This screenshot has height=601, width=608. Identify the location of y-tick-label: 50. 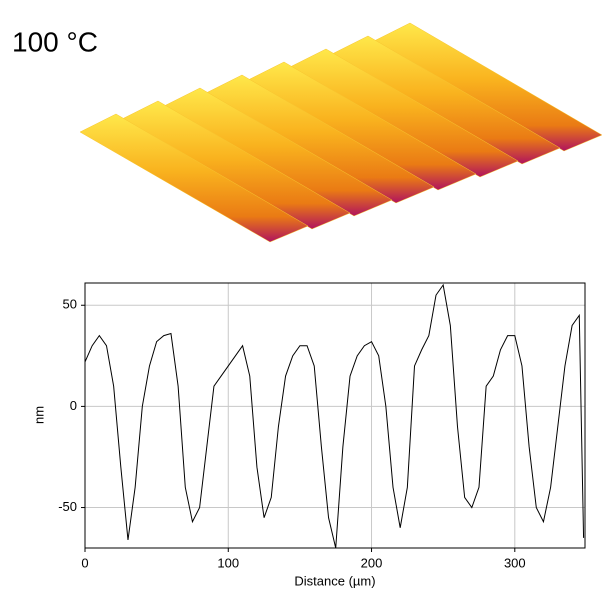
(70, 304).